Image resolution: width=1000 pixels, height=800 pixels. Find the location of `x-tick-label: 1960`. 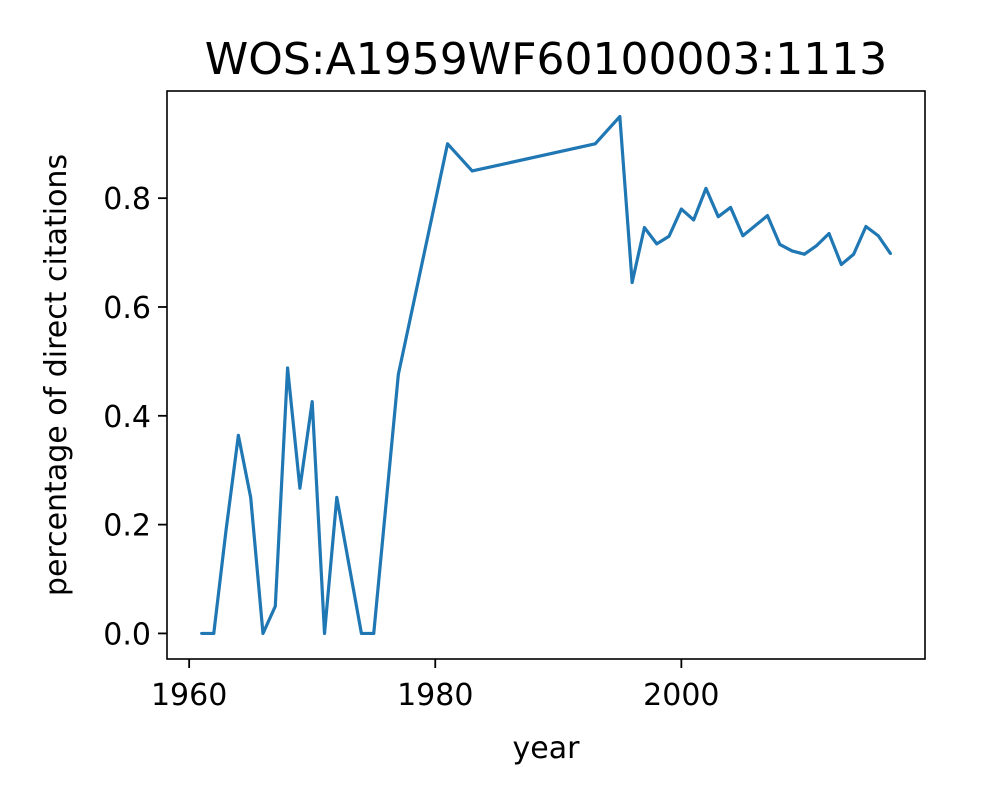

x-tick-label: 1960 is located at coordinates (189, 695).